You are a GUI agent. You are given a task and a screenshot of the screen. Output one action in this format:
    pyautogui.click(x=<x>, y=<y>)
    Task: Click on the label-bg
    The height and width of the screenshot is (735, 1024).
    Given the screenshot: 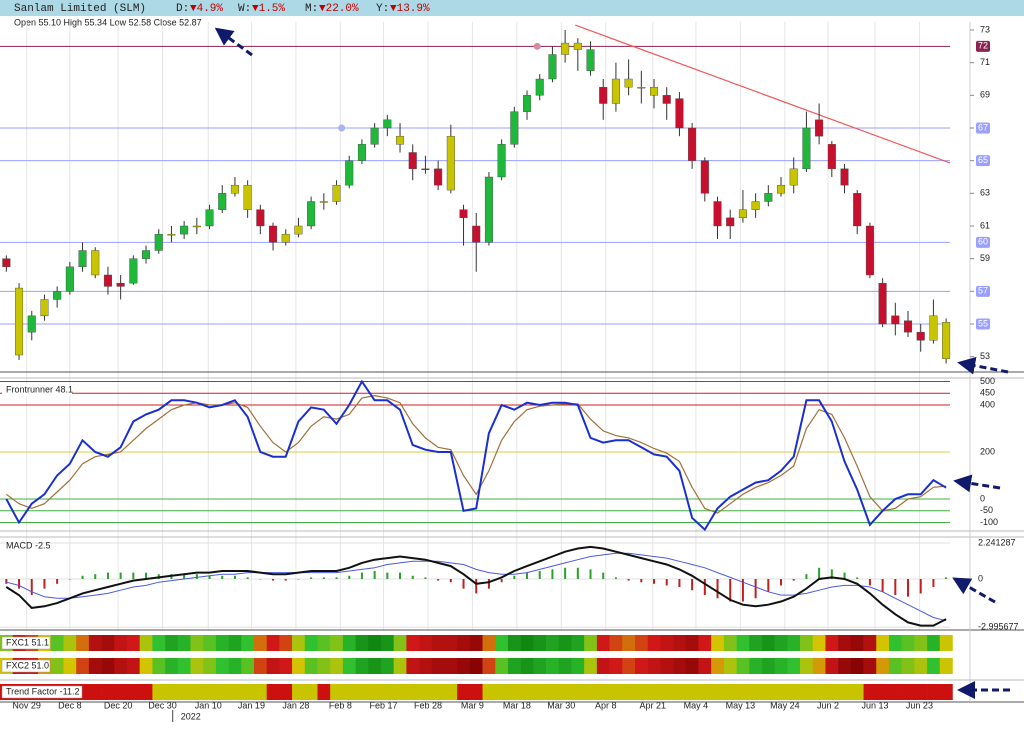 What is the action you would take?
    pyautogui.click(x=26, y=666)
    